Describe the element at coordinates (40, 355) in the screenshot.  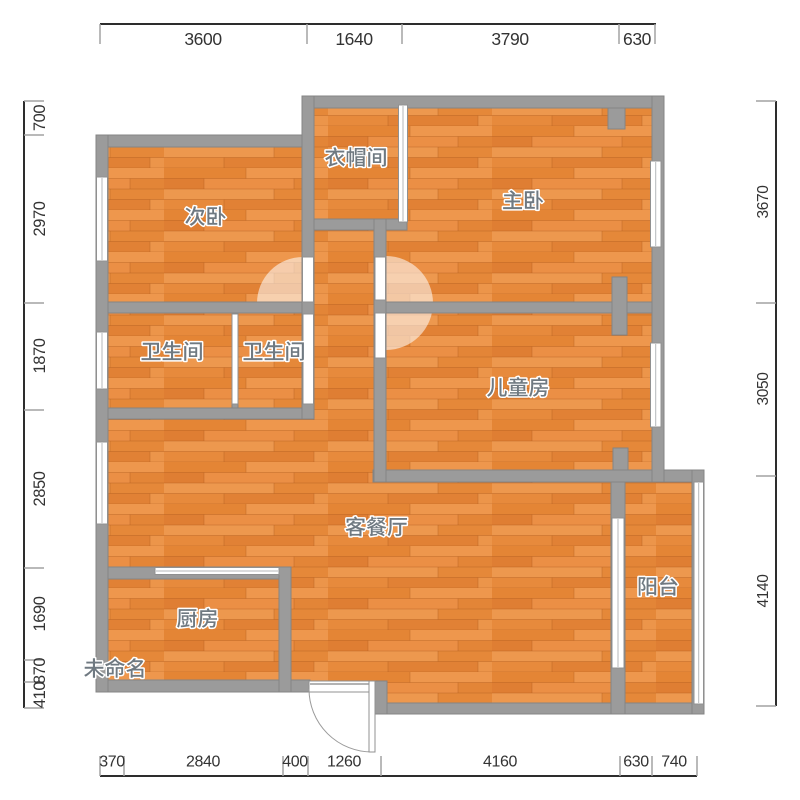
I see `svg-text: 1870` at that location.